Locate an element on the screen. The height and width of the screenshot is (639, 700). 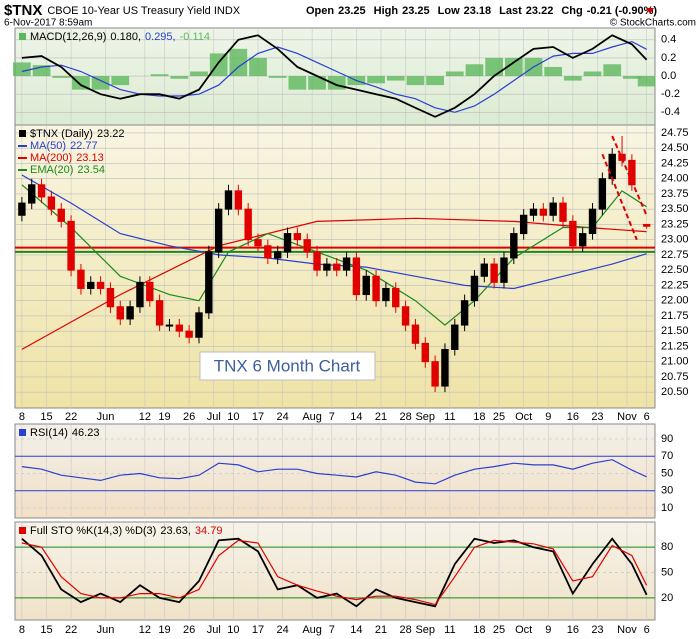
copyright: © StockCharts.com is located at coordinates (653, 23).